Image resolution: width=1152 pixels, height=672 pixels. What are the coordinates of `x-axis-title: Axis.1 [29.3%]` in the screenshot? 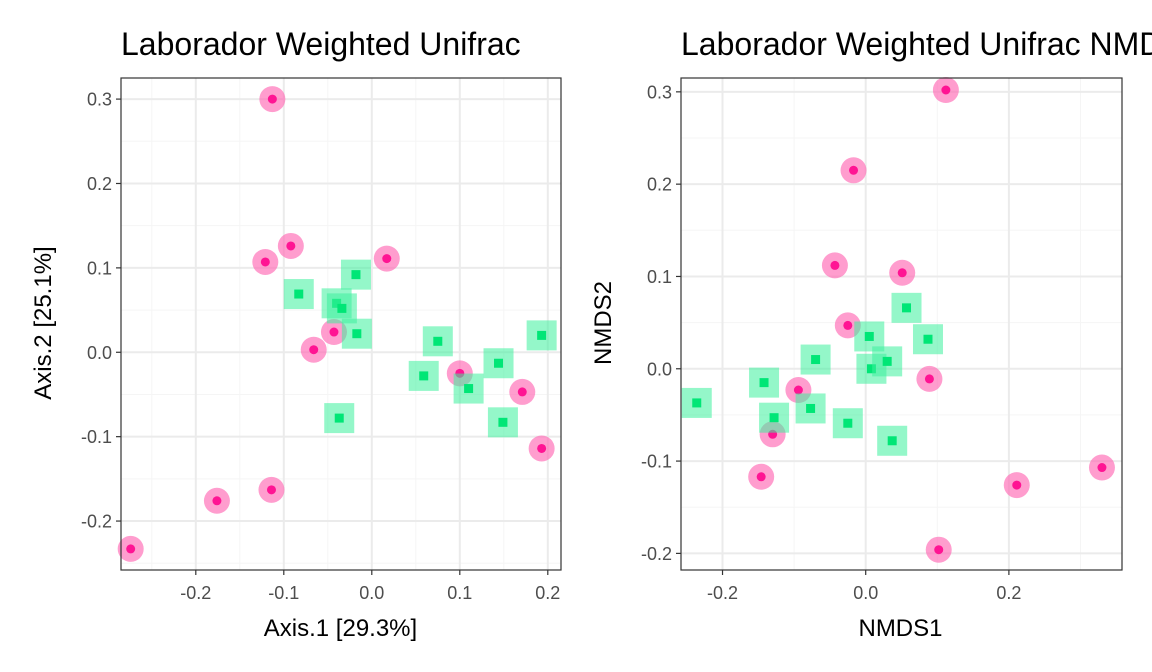 It's located at (340, 628).